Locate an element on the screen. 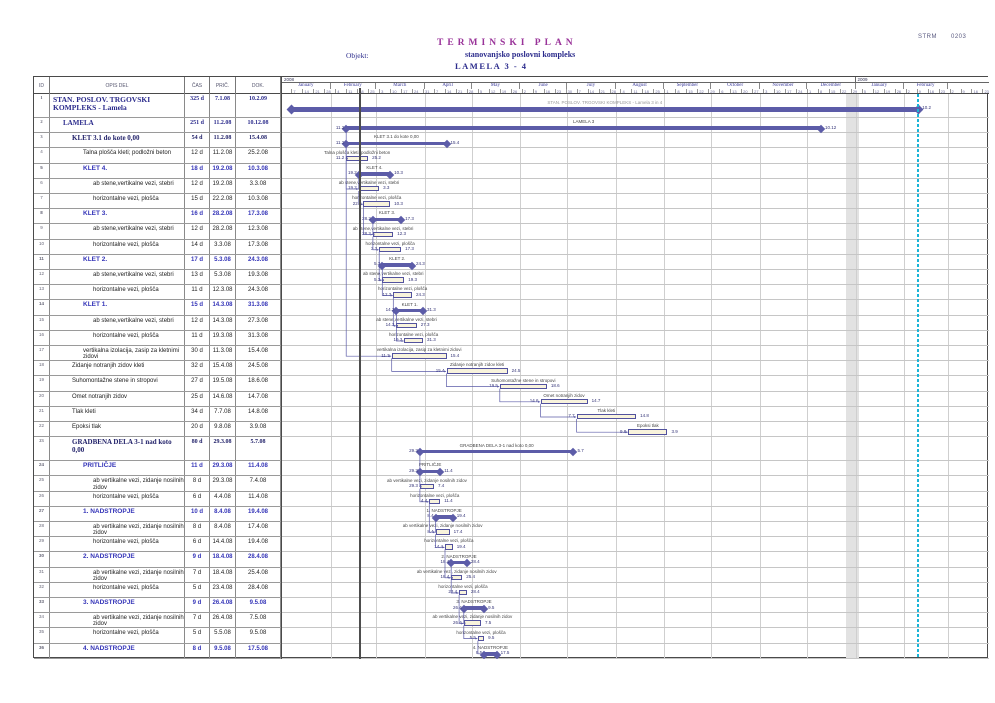 The image size is (995, 703). month-label: September is located at coordinates (688, 86).